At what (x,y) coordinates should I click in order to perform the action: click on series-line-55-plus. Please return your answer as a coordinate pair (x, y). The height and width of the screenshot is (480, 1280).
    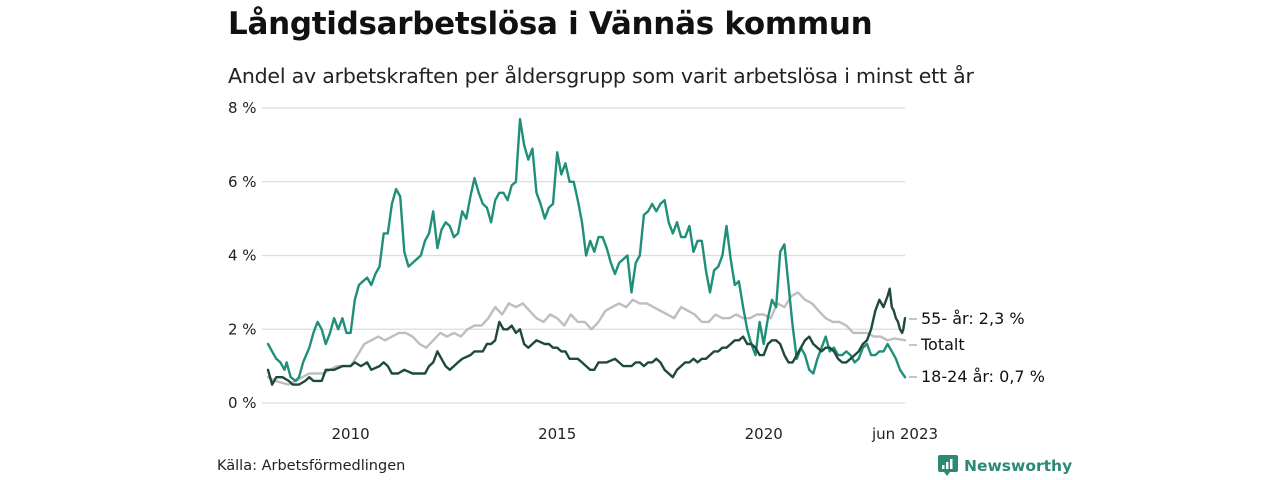
    Looking at the image, I should click on (586, 336).